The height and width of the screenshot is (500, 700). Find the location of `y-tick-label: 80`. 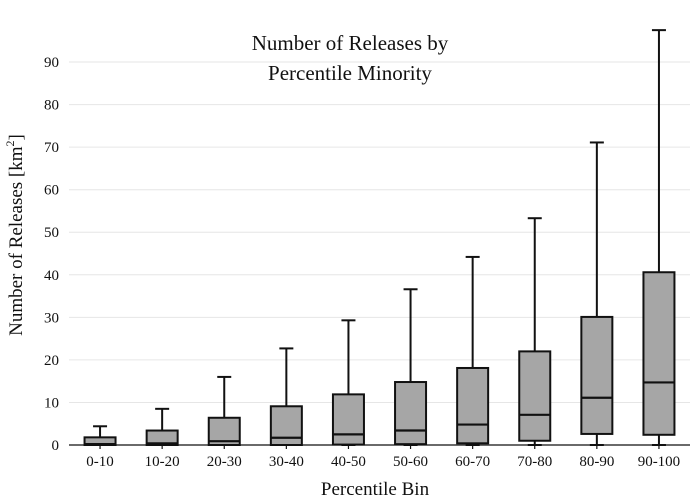

y-tick-label: 80 is located at coordinates (51, 106).